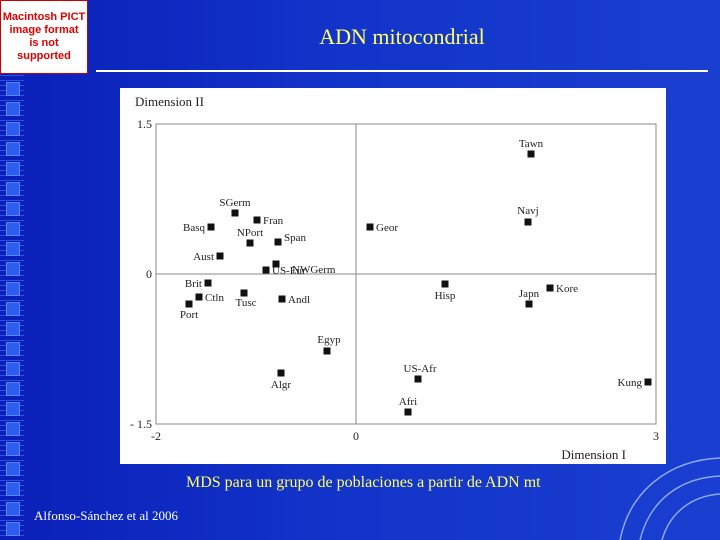 This screenshot has height=540, width=720. What do you see at coordinates (420, 369) in the screenshot?
I see `point-label-us-afr: US-Afr` at bounding box center [420, 369].